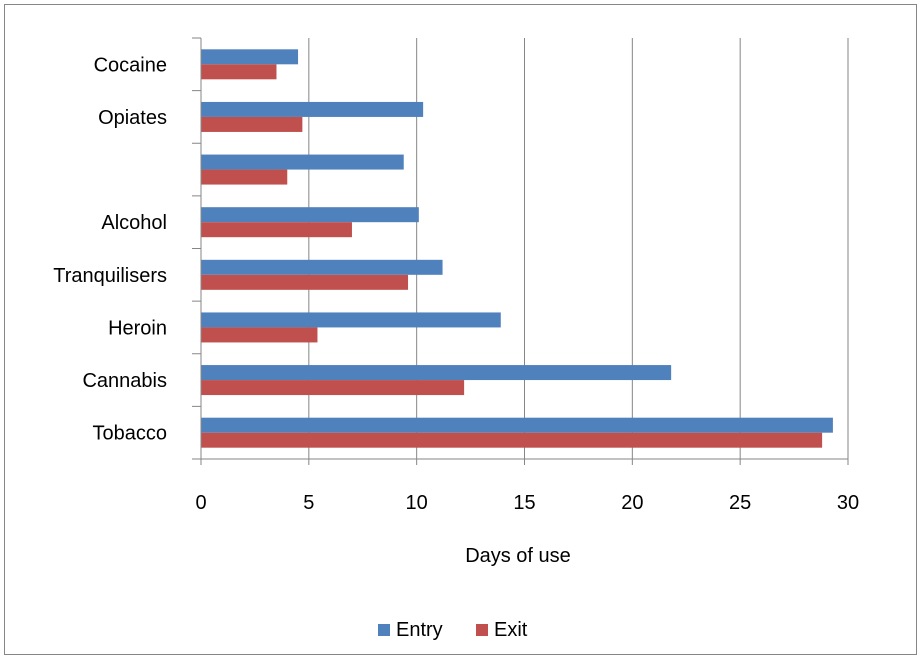 Image resolution: width=921 pixels, height=659 pixels. I want to click on category-label: Tranquilisers, so click(110, 276).